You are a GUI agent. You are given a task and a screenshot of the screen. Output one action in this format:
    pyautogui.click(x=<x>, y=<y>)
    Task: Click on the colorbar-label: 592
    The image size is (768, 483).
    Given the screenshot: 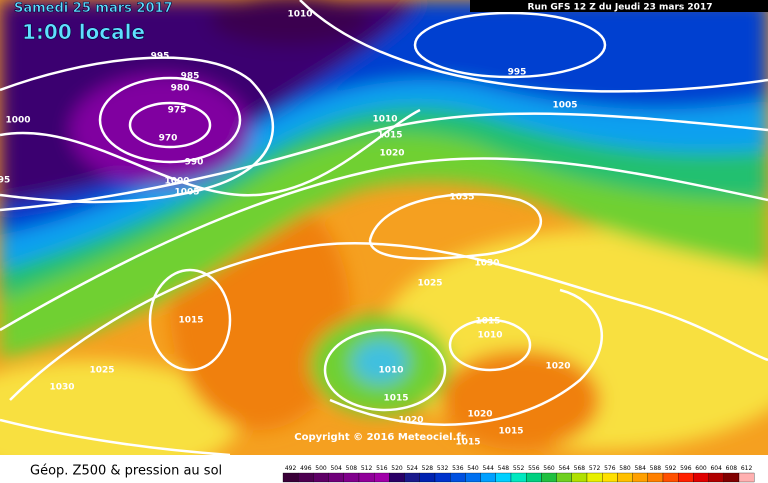 What is the action you would take?
    pyautogui.click(x=671, y=468)
    